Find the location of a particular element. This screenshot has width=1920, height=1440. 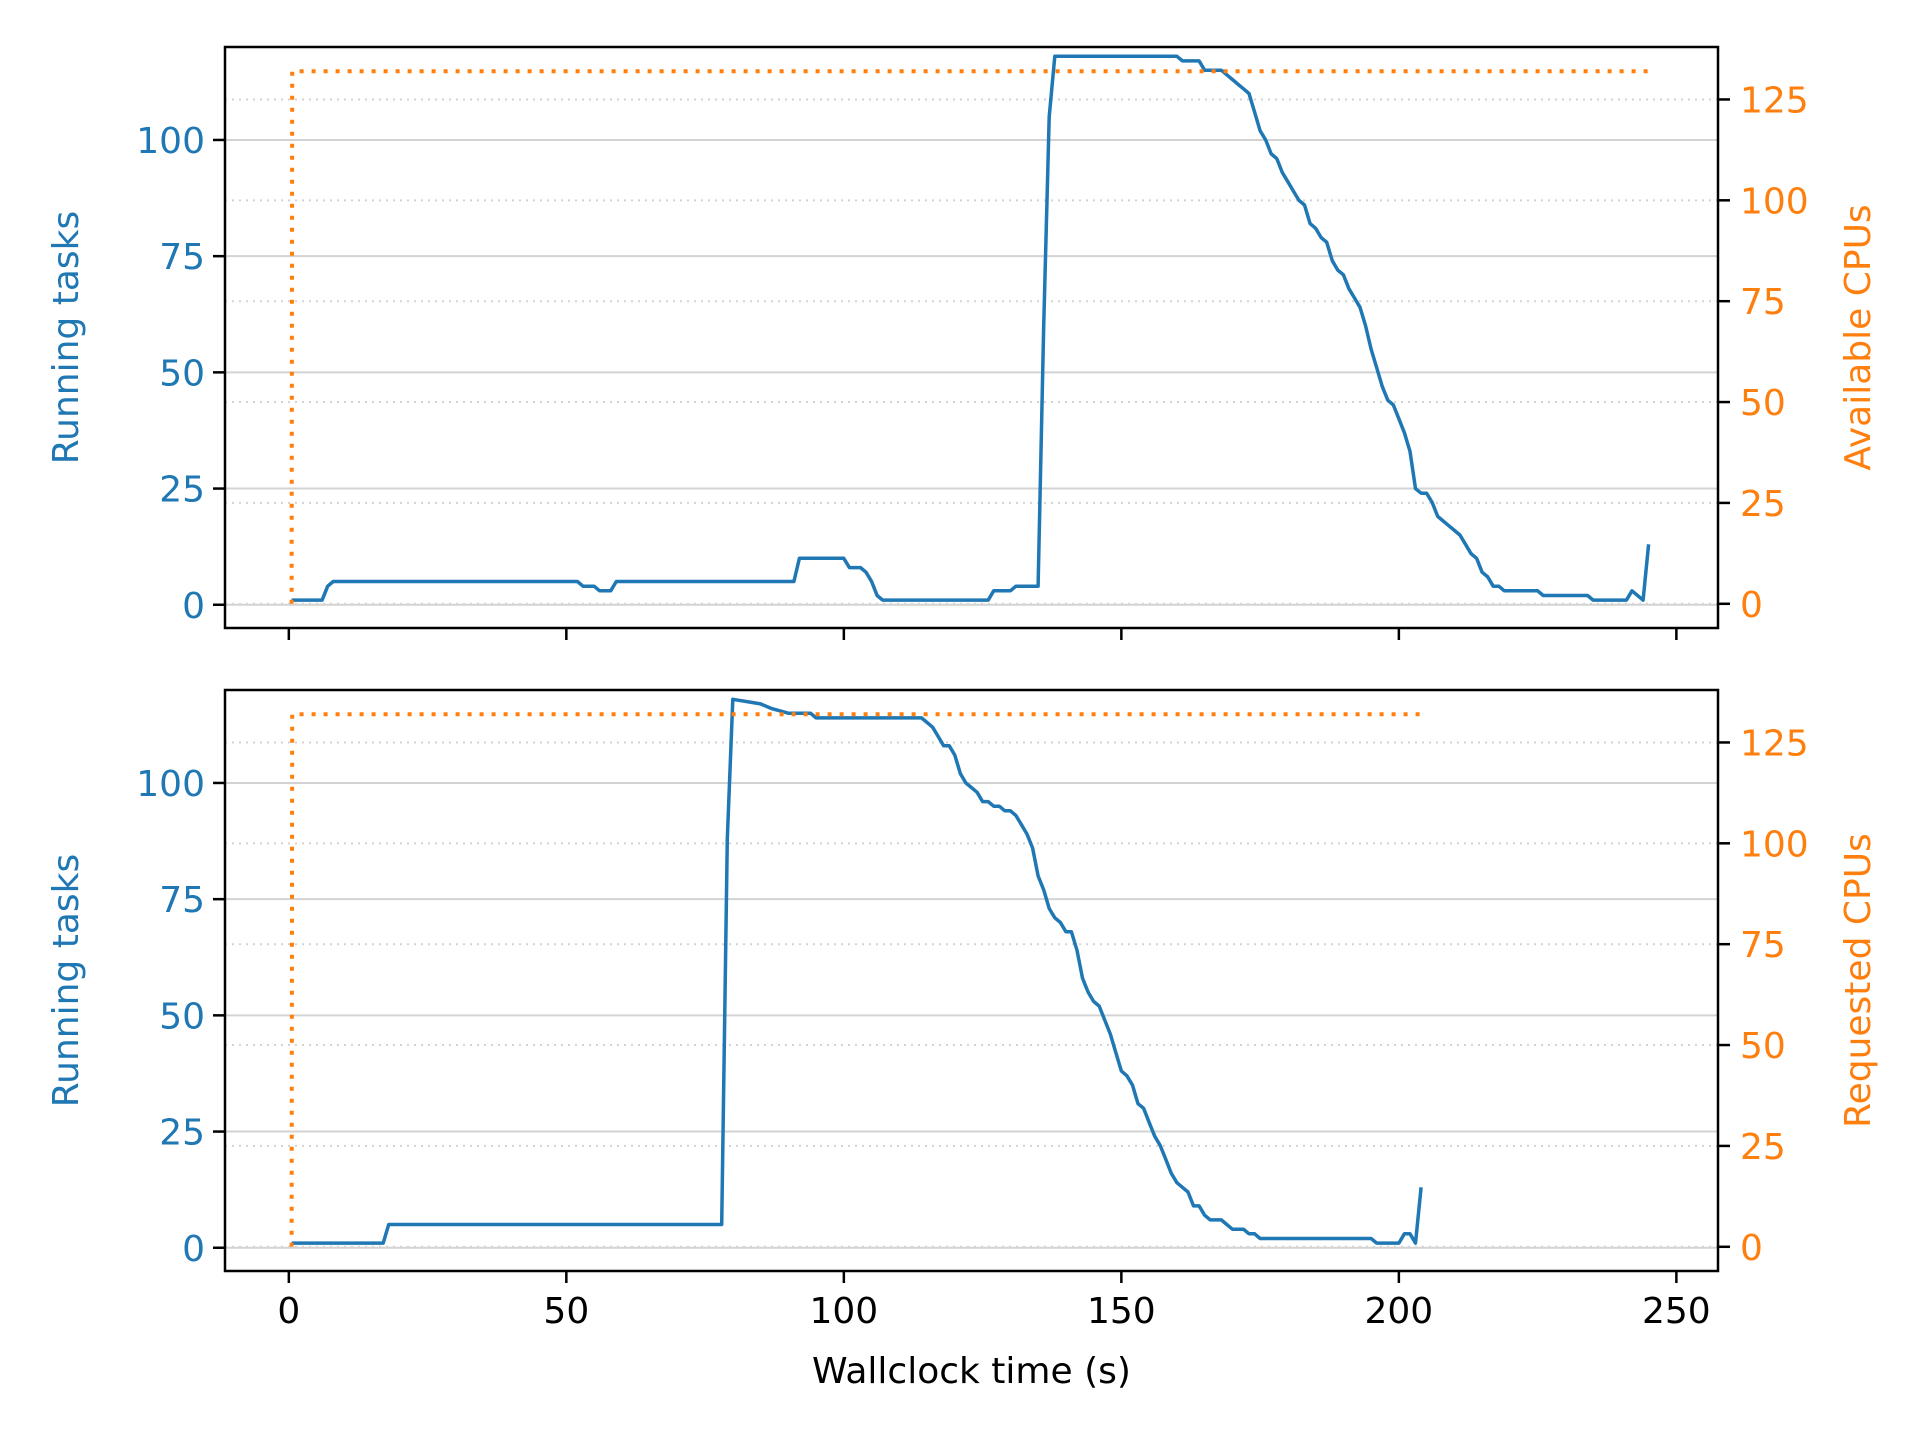

bottom-right-y-tick-label: 100 is located at coordinates (1774, 844).